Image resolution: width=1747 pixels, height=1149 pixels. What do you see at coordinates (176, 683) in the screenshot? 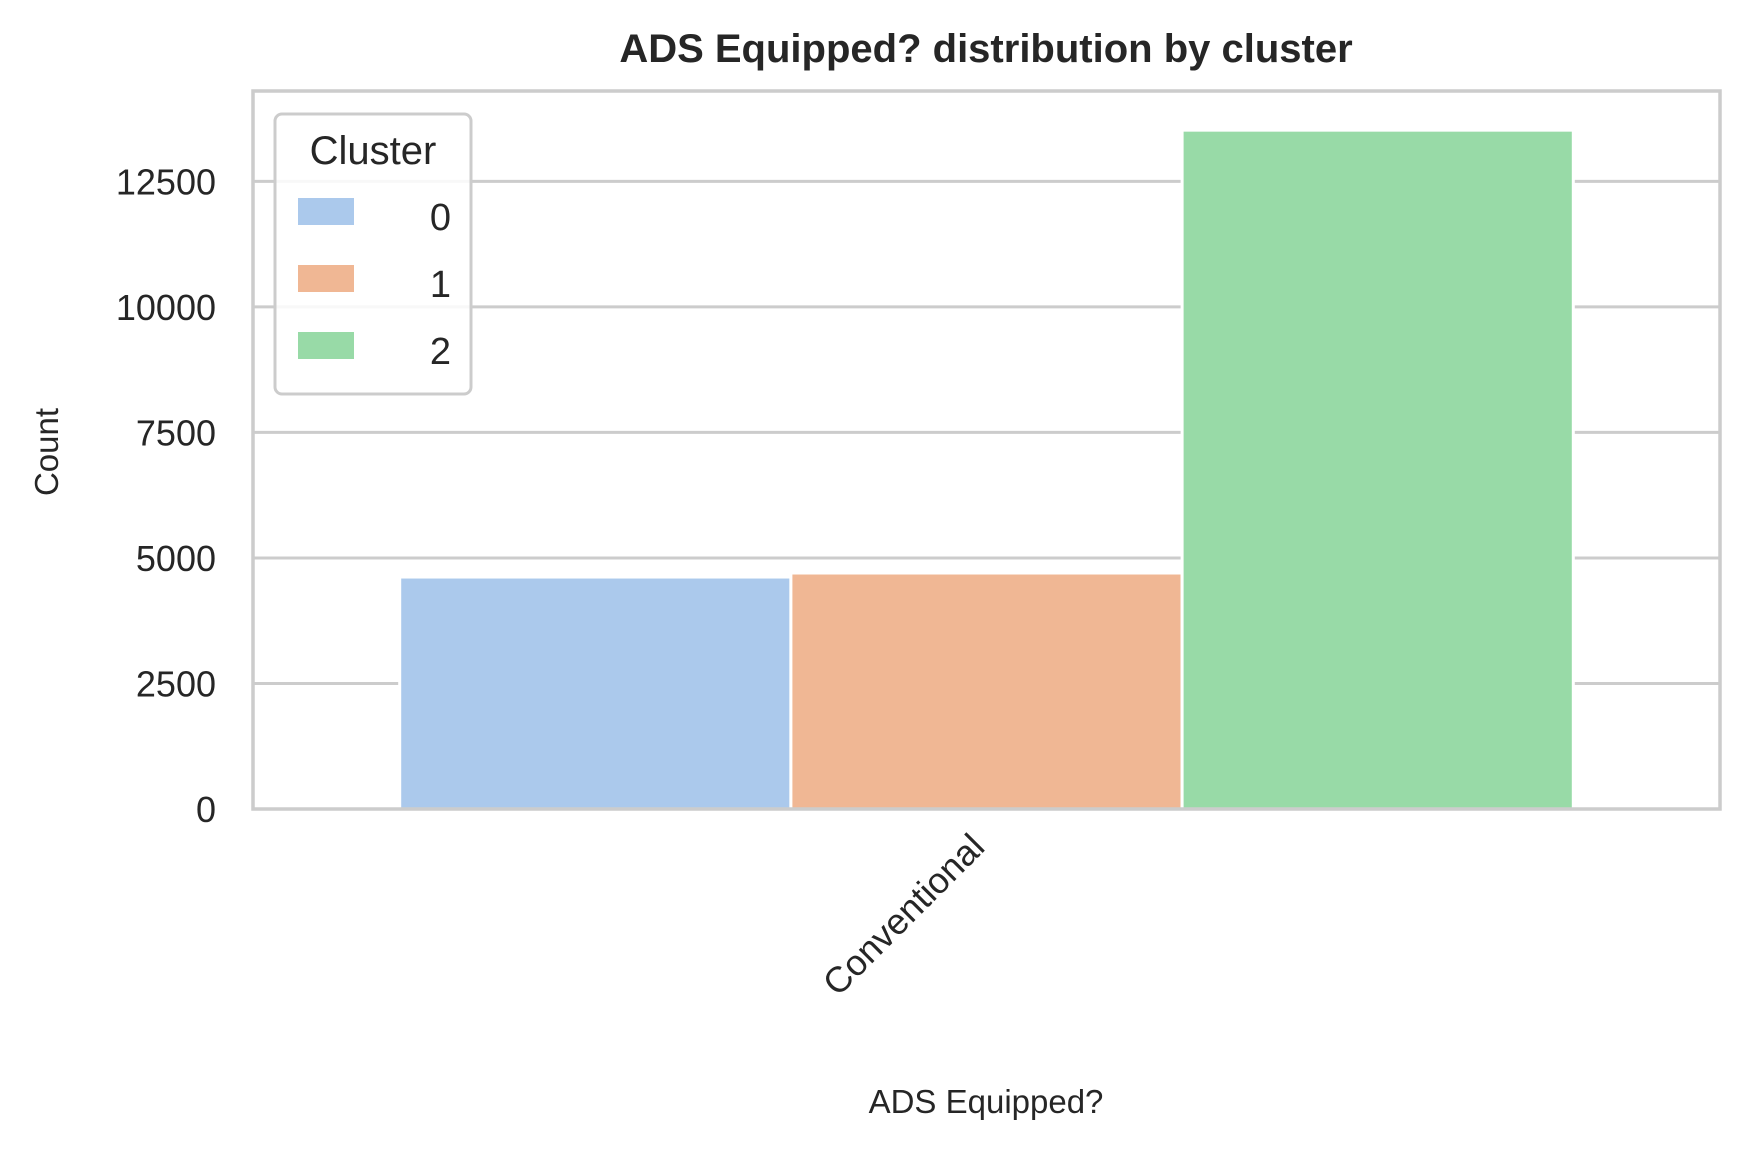
I see `y-tick-label: 2500` at bounding box center [176, 683].